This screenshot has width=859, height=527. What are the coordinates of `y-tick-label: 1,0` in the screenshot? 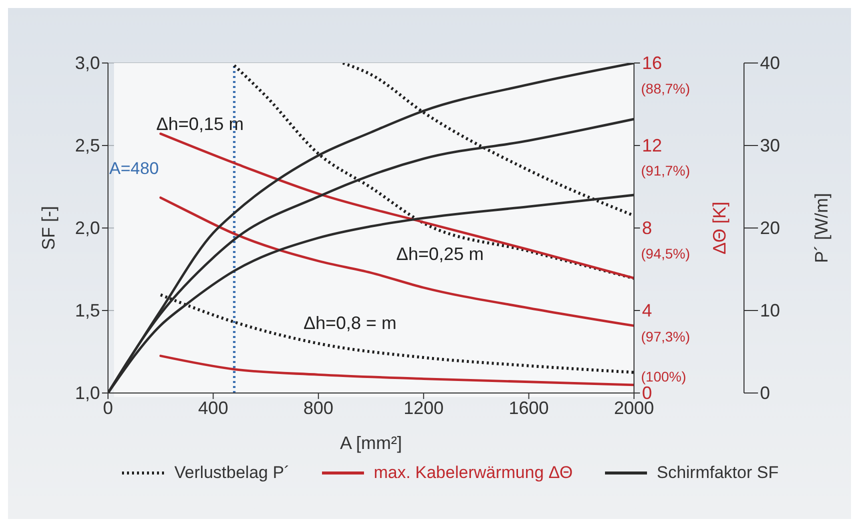 It's located at (87, 393).